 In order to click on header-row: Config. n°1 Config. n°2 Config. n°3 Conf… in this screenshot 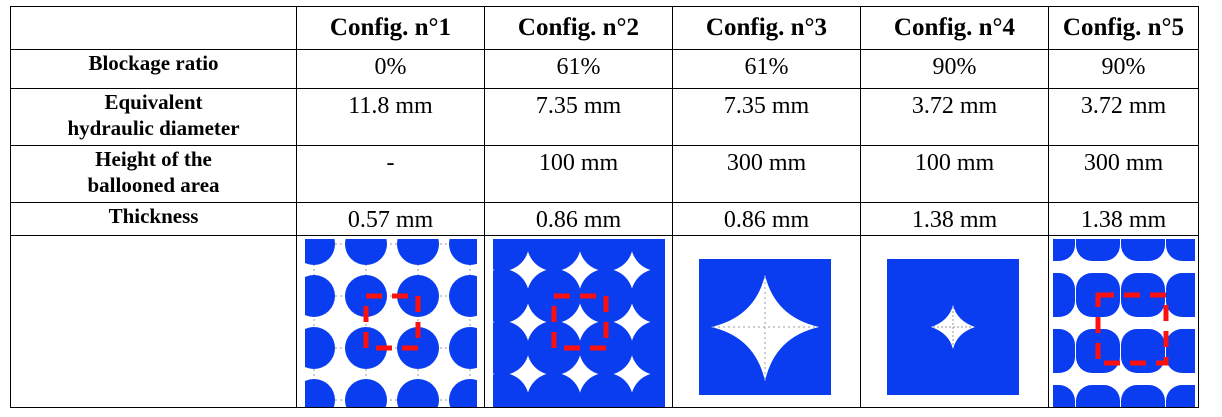, I will do `click(604, 28)`.